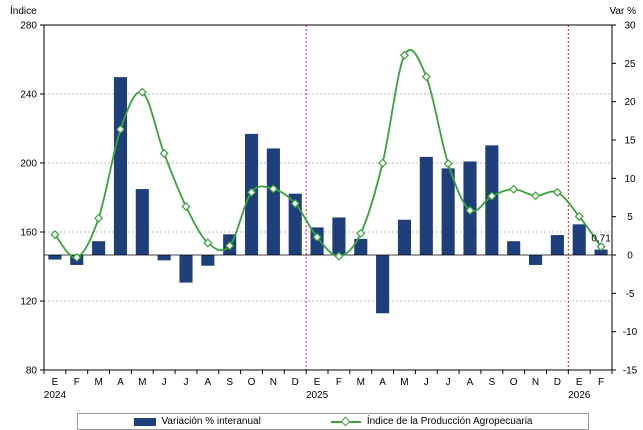 The width and height of the screenshot is (643, 430). Describe the element at coordinates (345, 422) in the screenshot. I see `legend-line-swatch` at that location.